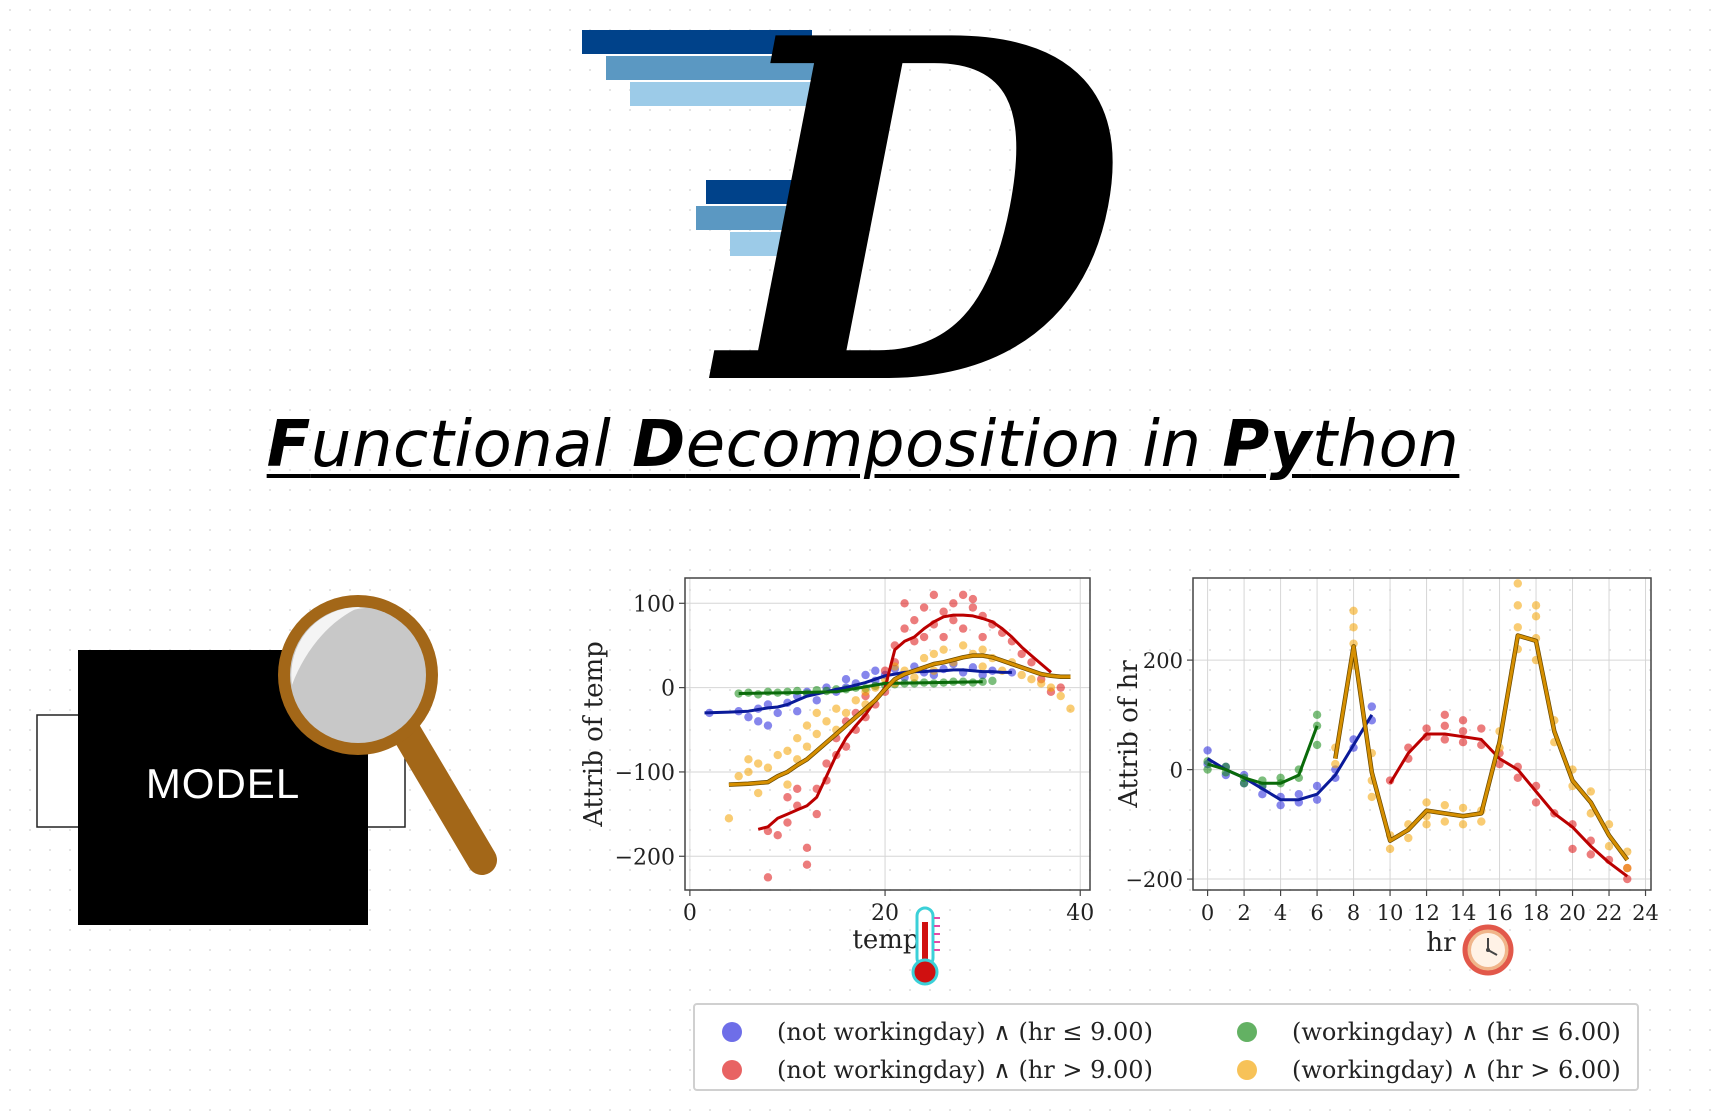 Image resolution: width=1726 pixels, height=1119 pixels. Describe the element at coordinates (732, 1070) in the screenshot. I see `legend-swatch` at that location.